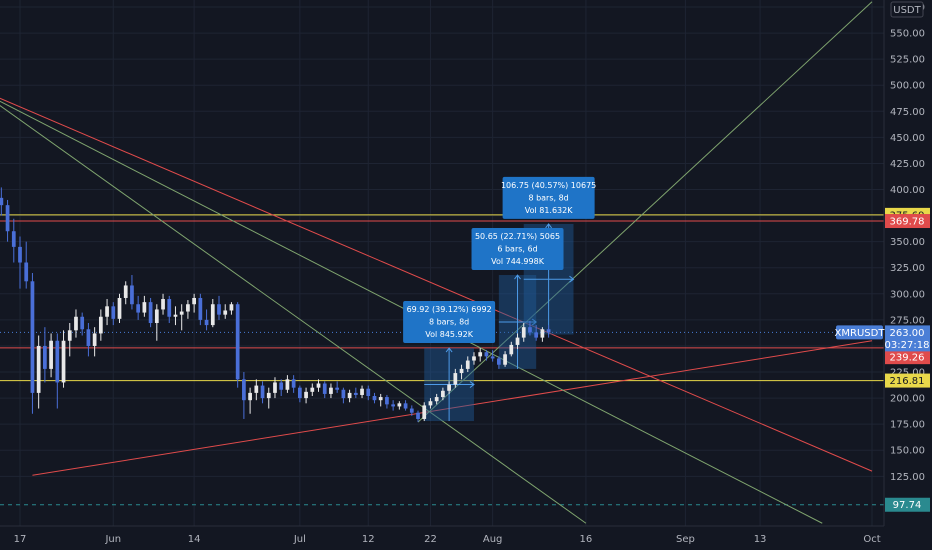 Image resolution: width=932 pixels, height=550 pixels. I want to click on time-tick-label: Aug, so click(493, 539).